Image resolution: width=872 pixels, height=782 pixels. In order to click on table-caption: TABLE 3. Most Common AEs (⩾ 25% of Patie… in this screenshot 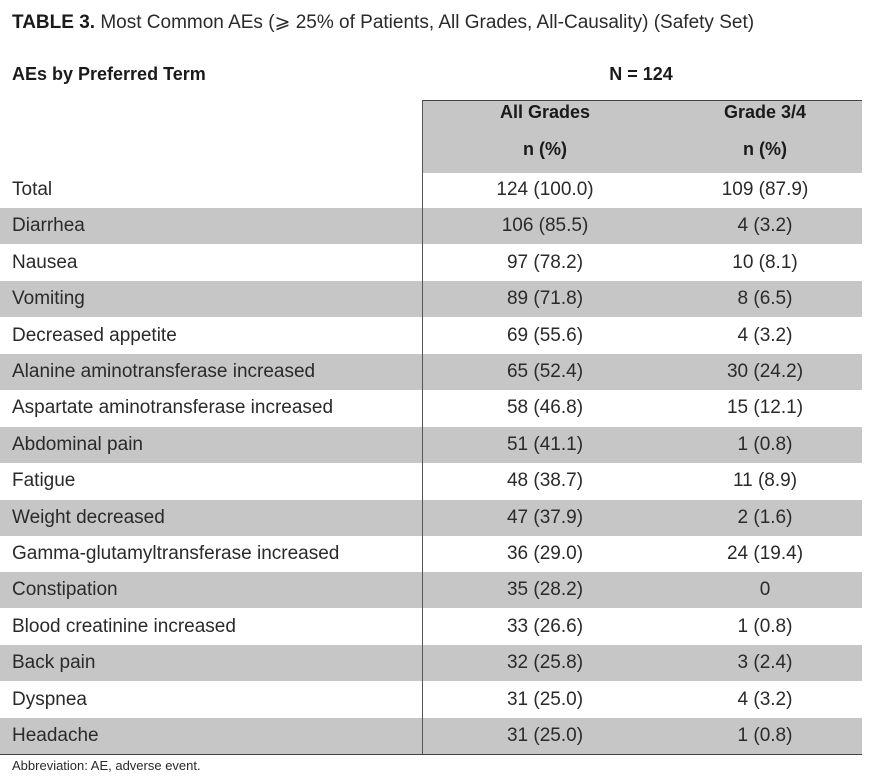, I will do `click(383, 22)`.